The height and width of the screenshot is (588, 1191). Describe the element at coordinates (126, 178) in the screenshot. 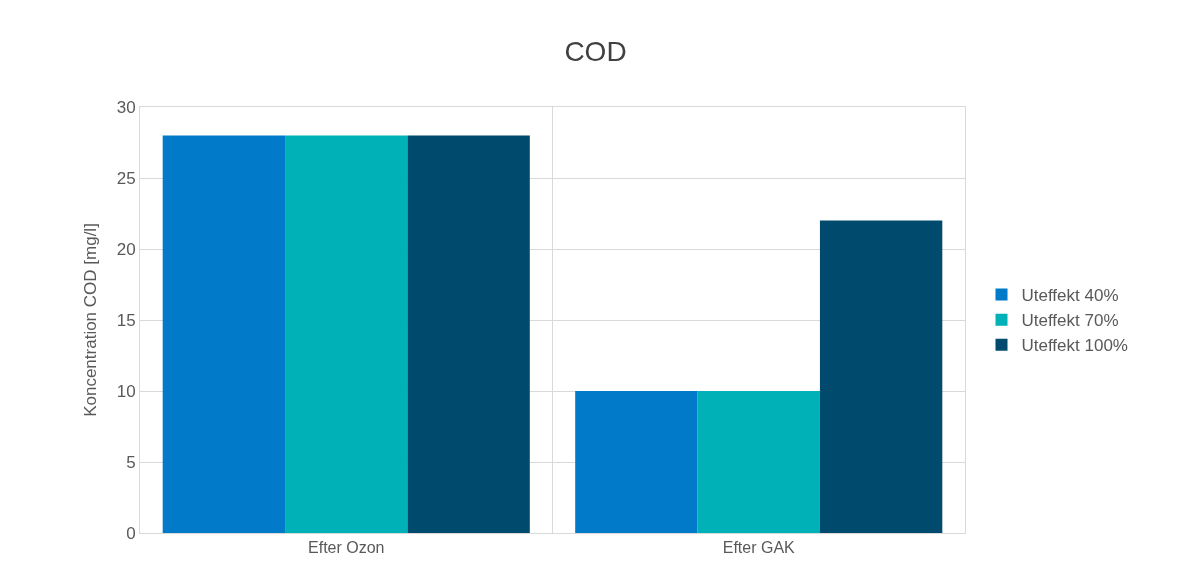

I see `y-tick-label: 25` at that location.